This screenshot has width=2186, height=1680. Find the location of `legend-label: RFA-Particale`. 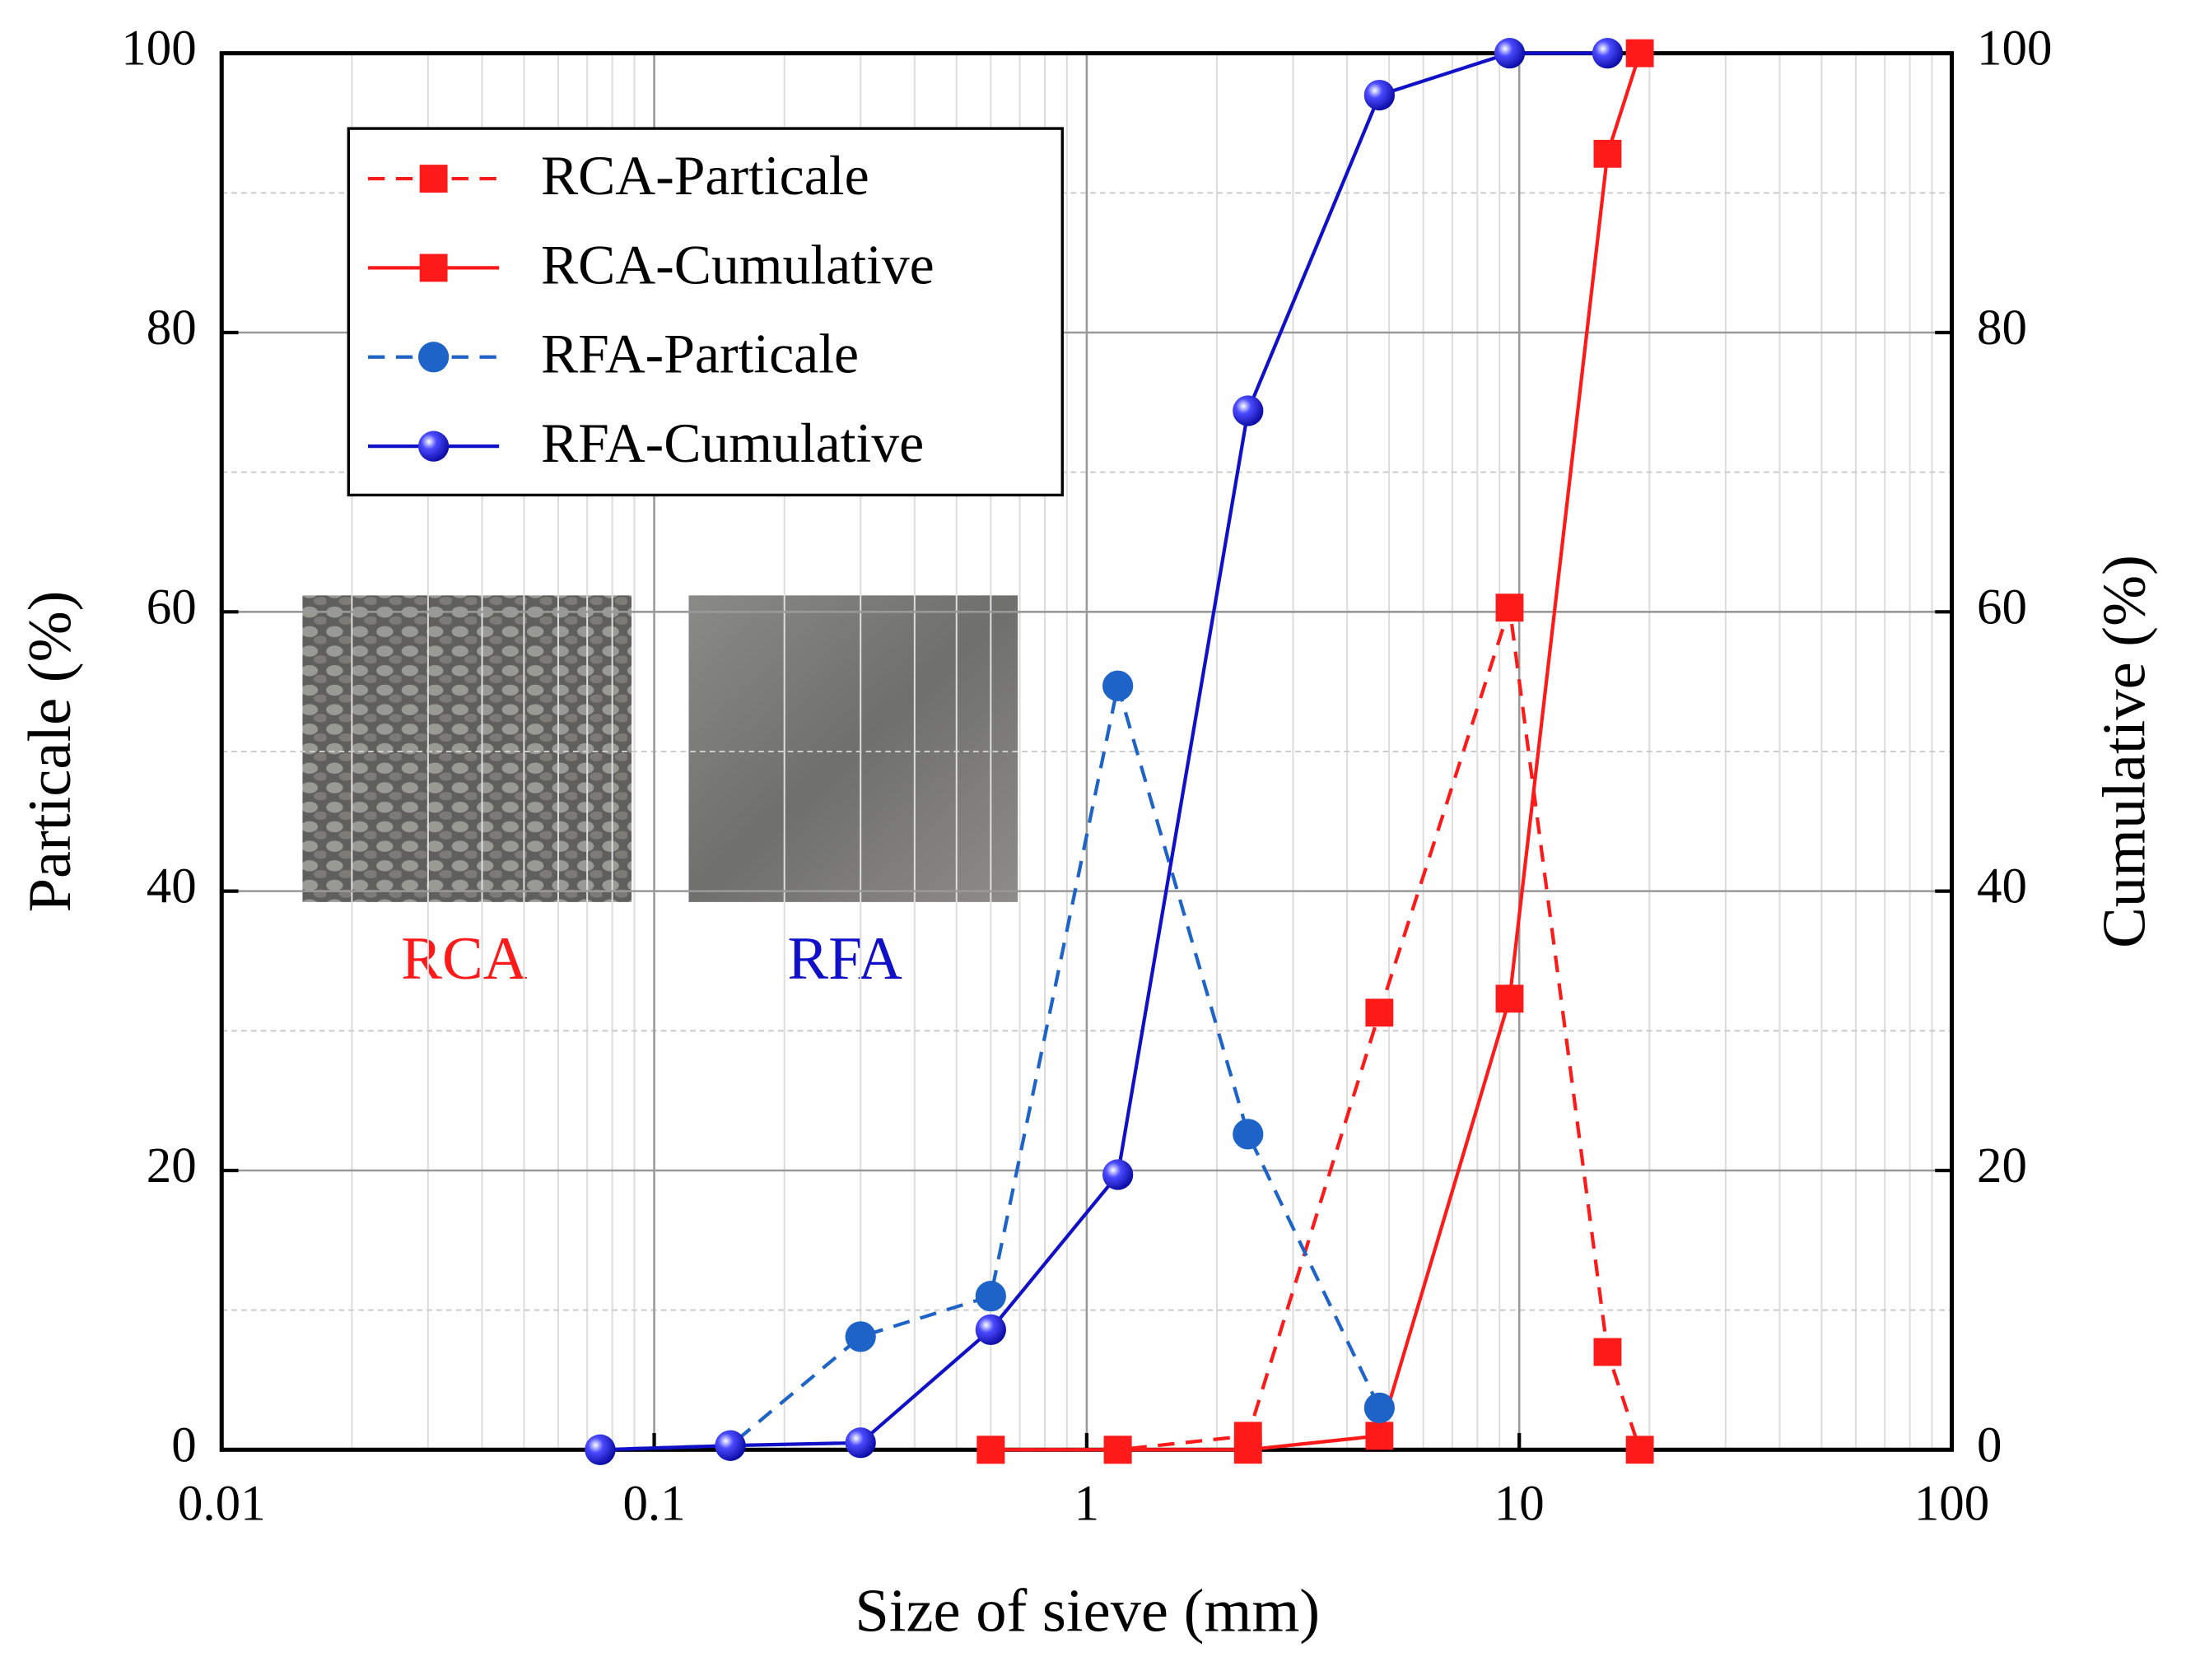

legend-label: RFA-Particale is located at coordinates (700, 354).